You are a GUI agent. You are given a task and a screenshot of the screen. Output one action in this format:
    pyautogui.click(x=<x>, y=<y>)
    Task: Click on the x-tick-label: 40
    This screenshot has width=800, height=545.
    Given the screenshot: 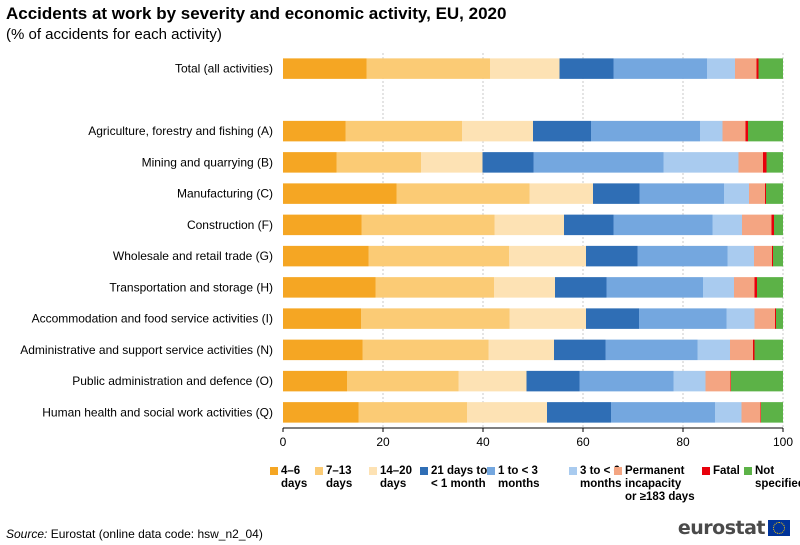 What is the action you would take?
    pyautogui.click(x=483, y=442)
    